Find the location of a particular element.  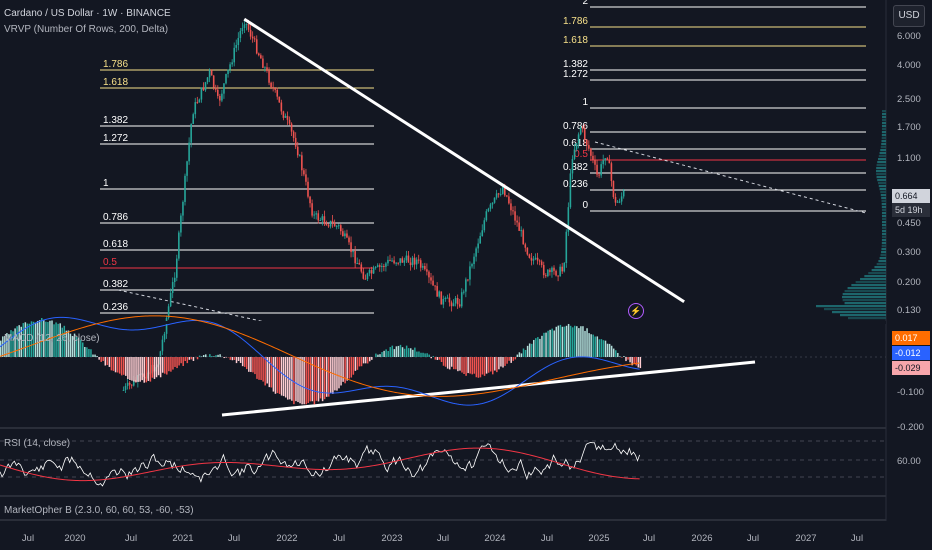

macd-axis-label: -0.200 is located at coordinates (910, 427).